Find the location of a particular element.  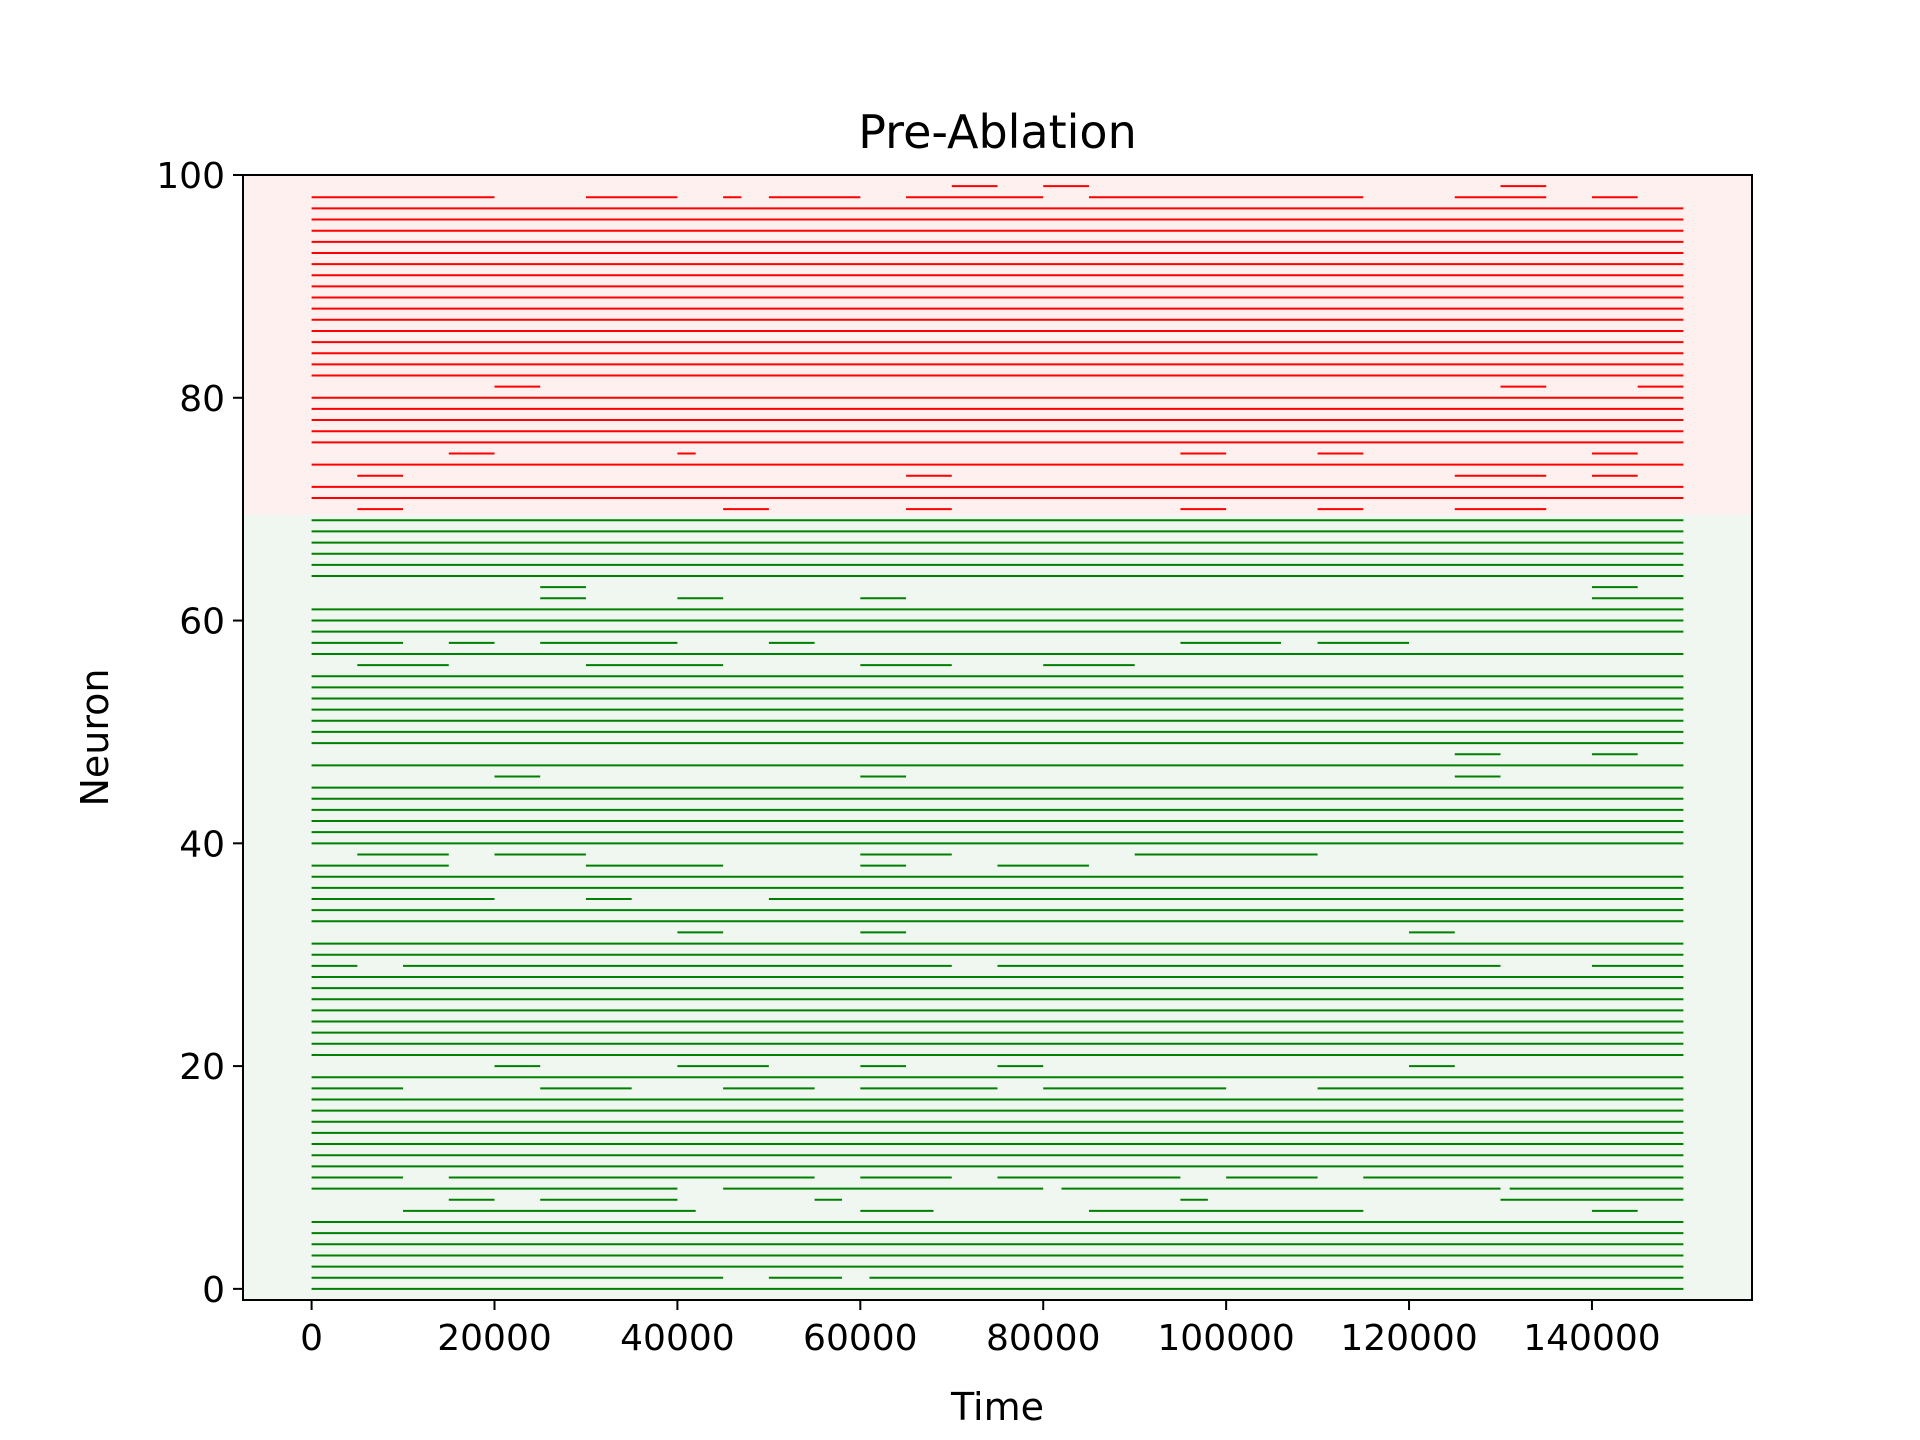

x-tick-label: 20000 is located at coordinates (494, 1338).